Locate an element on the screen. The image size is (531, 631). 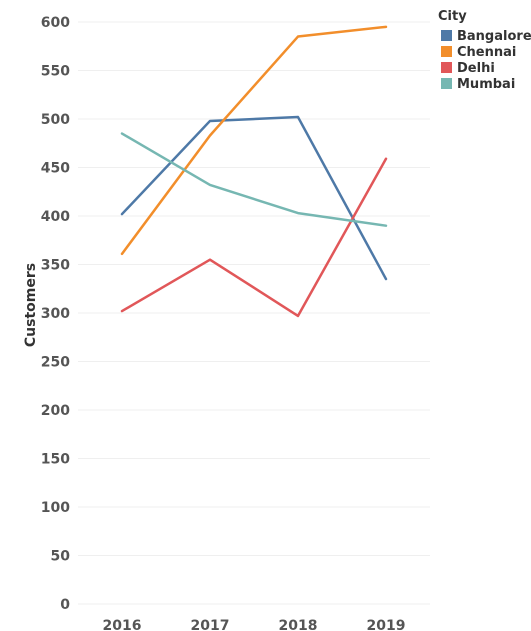
y-tick-label: 300 is located at coordinates (55, 314).